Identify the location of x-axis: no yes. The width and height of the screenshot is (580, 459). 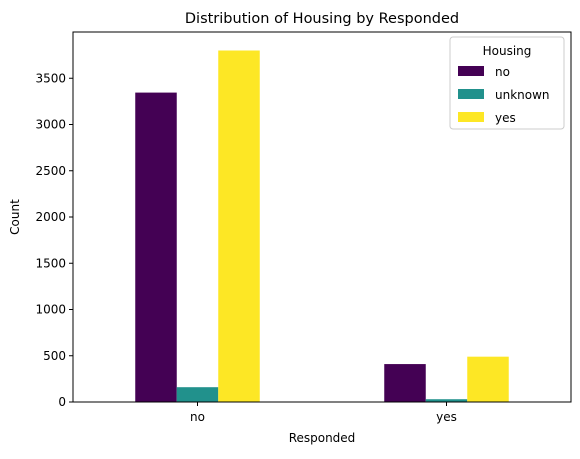
(323, 413).